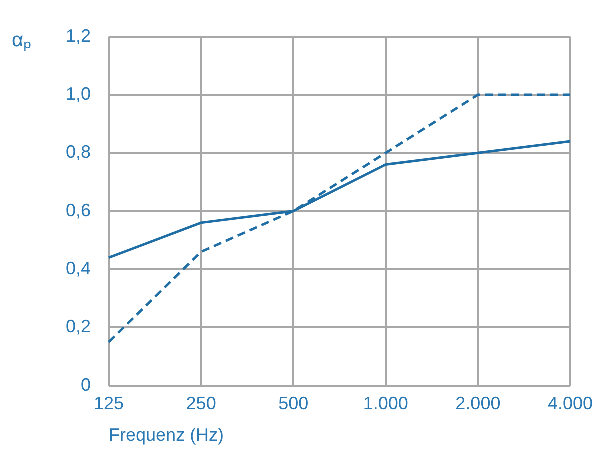  What do you see at coordinates (22, 40) in the screenshot?
I see `y-axis-title: αₚ` at bounding box center [22, 40].